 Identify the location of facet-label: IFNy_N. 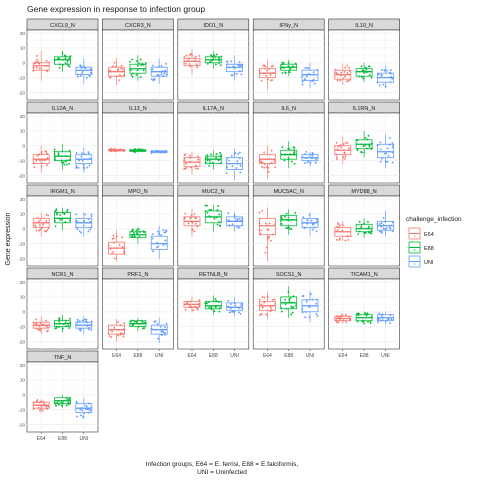
(288, 26).